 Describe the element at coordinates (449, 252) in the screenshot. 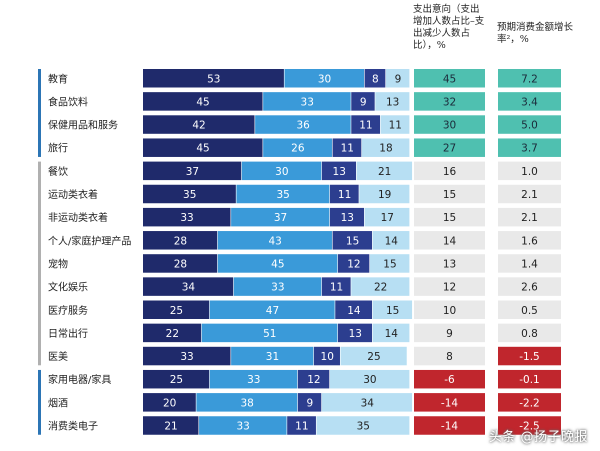

I see `spend-intent-column: 45 32 30 27 16 15 15 14 13 12 10 9 8 -6 -14 -14` at that location.